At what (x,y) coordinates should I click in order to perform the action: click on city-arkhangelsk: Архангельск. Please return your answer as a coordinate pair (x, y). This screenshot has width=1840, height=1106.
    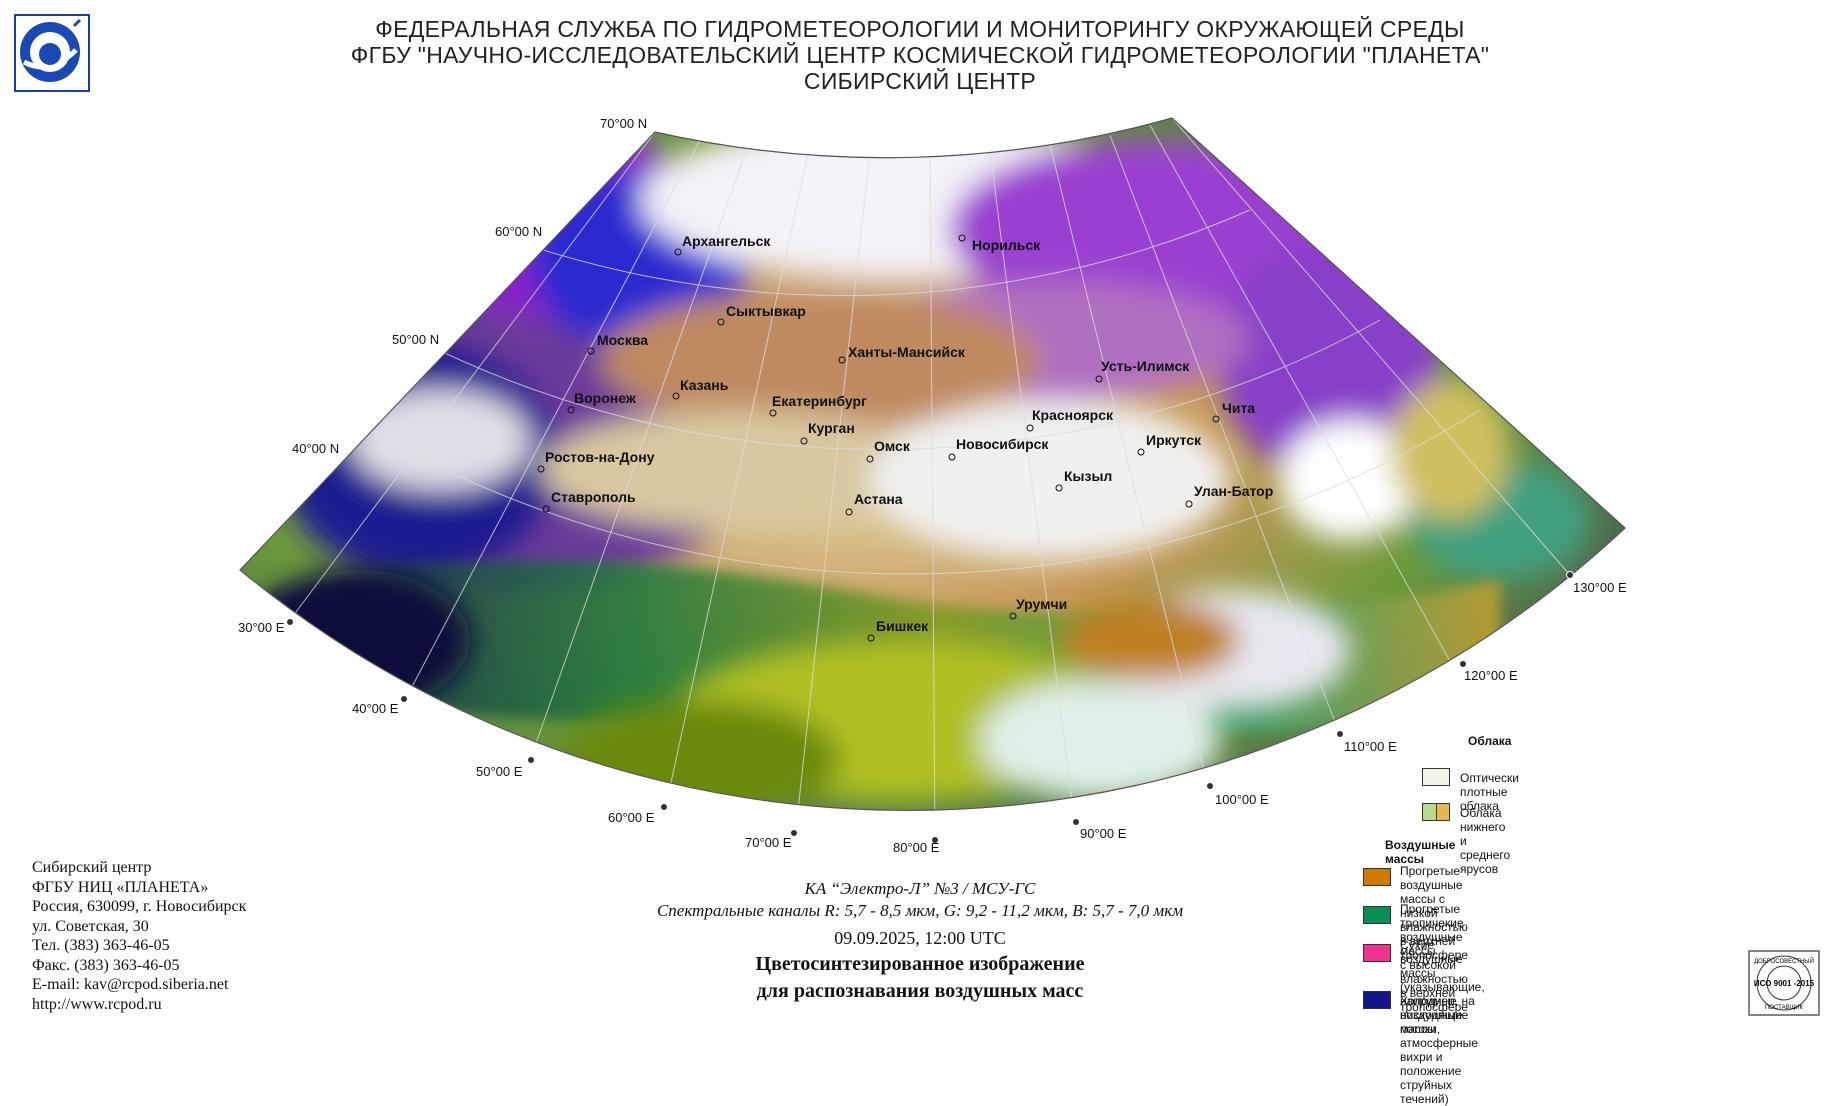
    Looking at the image, I should click on (722, 244).